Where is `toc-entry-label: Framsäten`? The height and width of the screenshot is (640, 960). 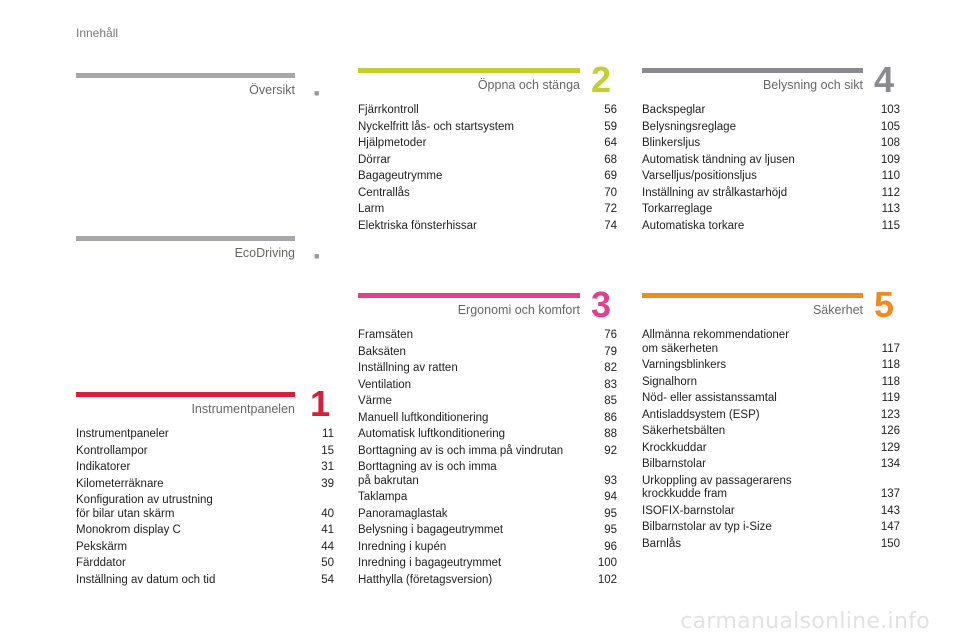
toc-entry-label: Framsäten is located at coordinates (385, 335).